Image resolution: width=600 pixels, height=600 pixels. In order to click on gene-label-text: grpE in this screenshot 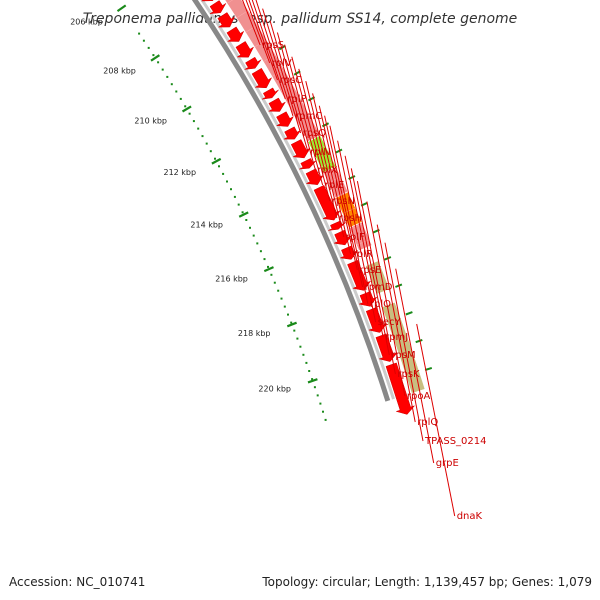, I will do `click(447, 463)`.